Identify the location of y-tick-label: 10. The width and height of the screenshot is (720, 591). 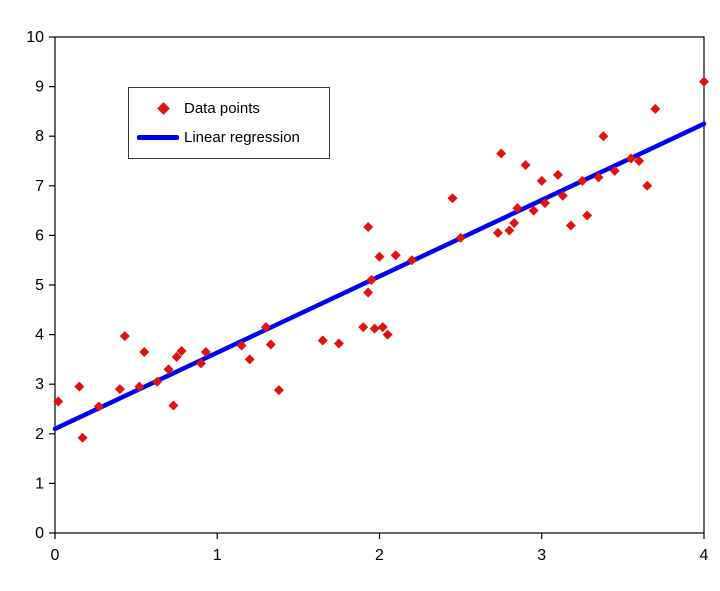
(35, 37).